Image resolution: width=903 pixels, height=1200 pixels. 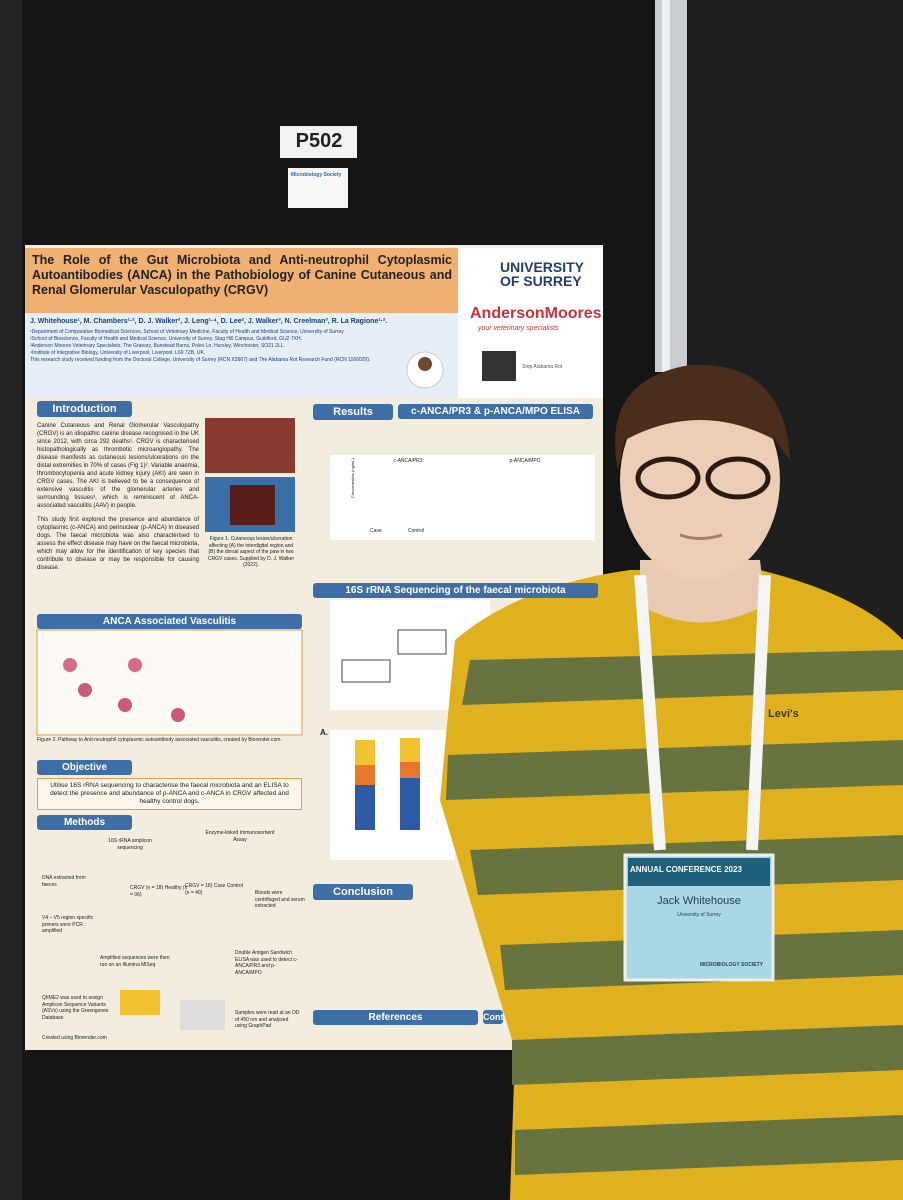 What do you see at coordinates (84, 767) in the screenshot?
I see `section-heading: Objective` at bounding box center [84, 767].